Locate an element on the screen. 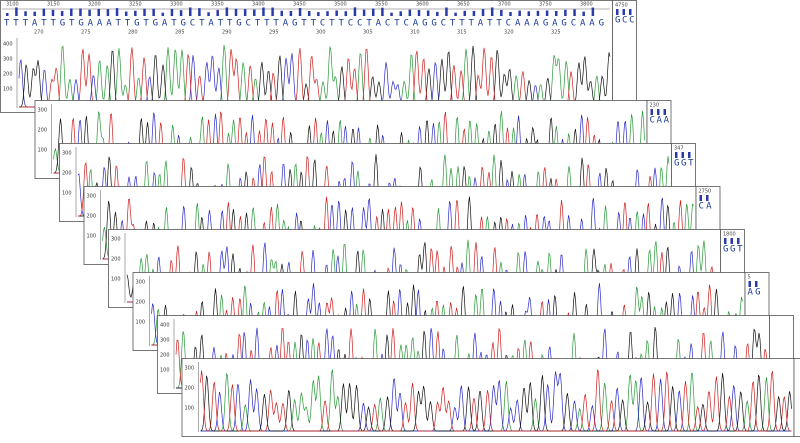 The image size is (800, 443). scale-label: 3750 is located at coordinates (545, 5).